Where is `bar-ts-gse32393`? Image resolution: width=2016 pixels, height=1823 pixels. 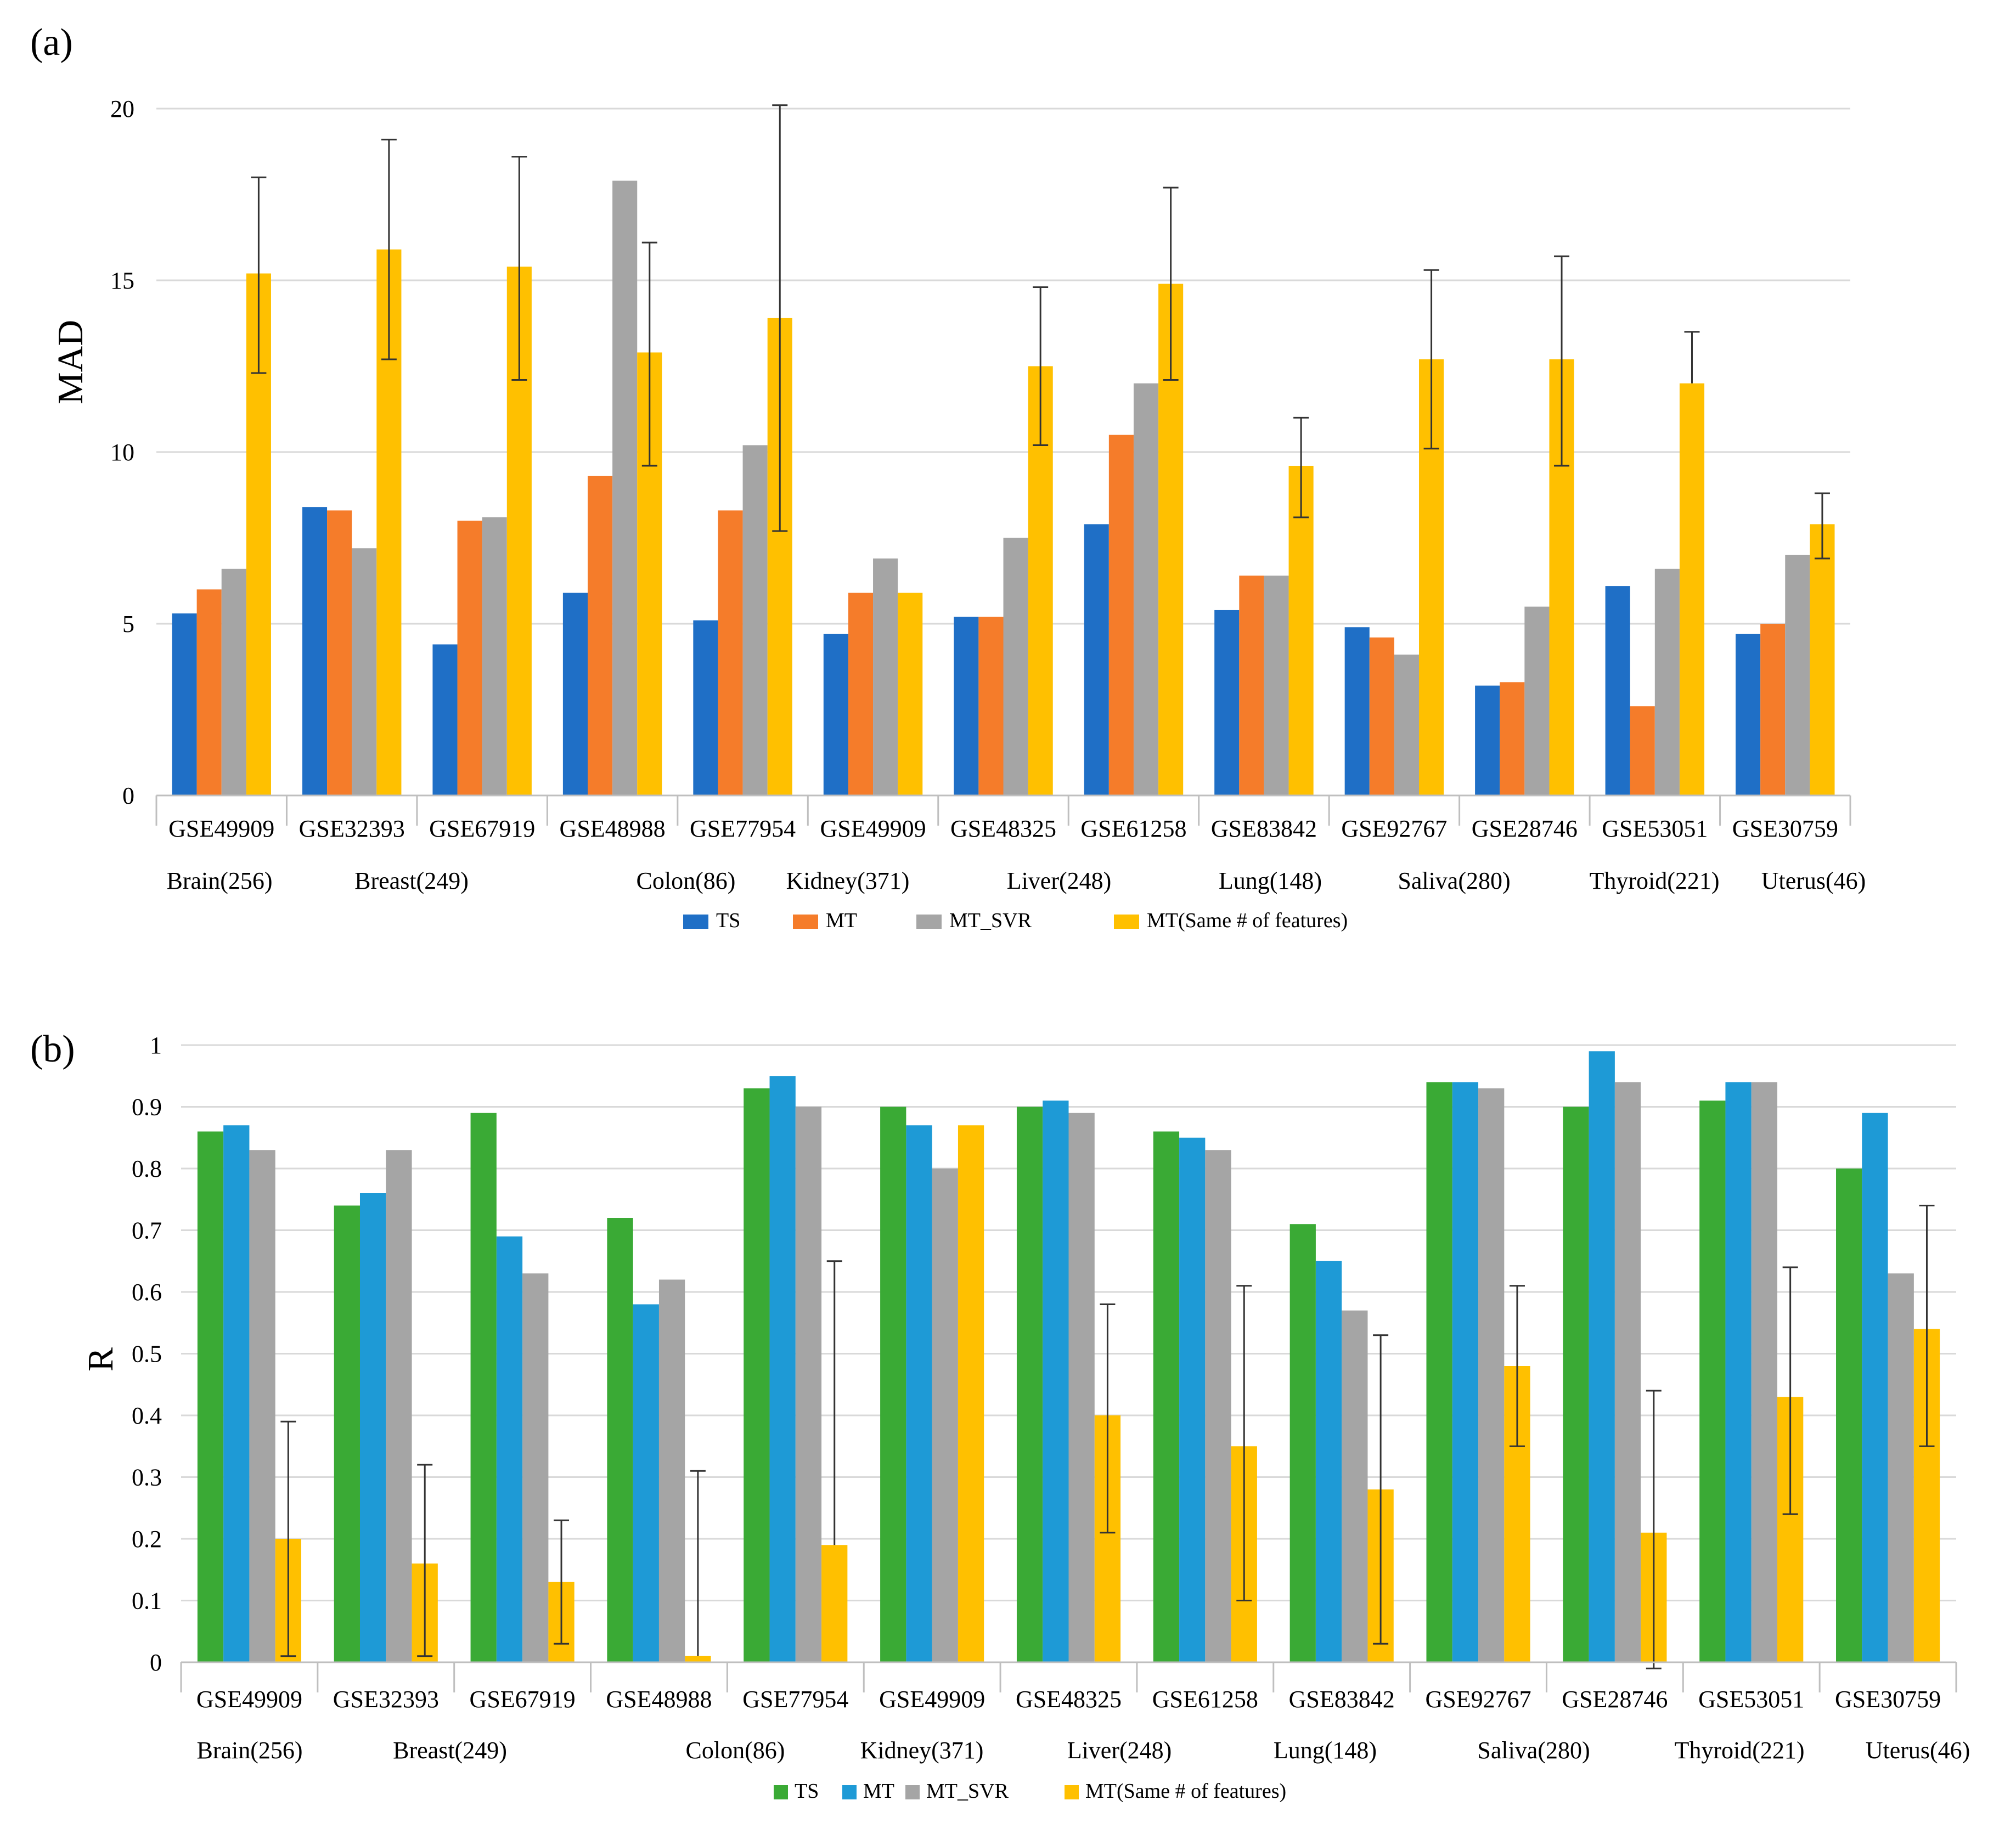 bar-ts-gse32393 is located at coordinates (315, 651).